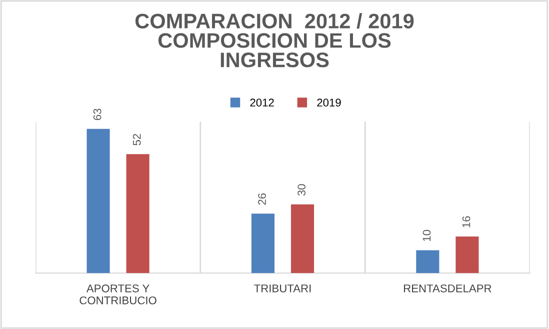  What do you see at coordinates (262, 199) in the screenshot?
I see `data-label: 26` at bounding box center [262, 199].